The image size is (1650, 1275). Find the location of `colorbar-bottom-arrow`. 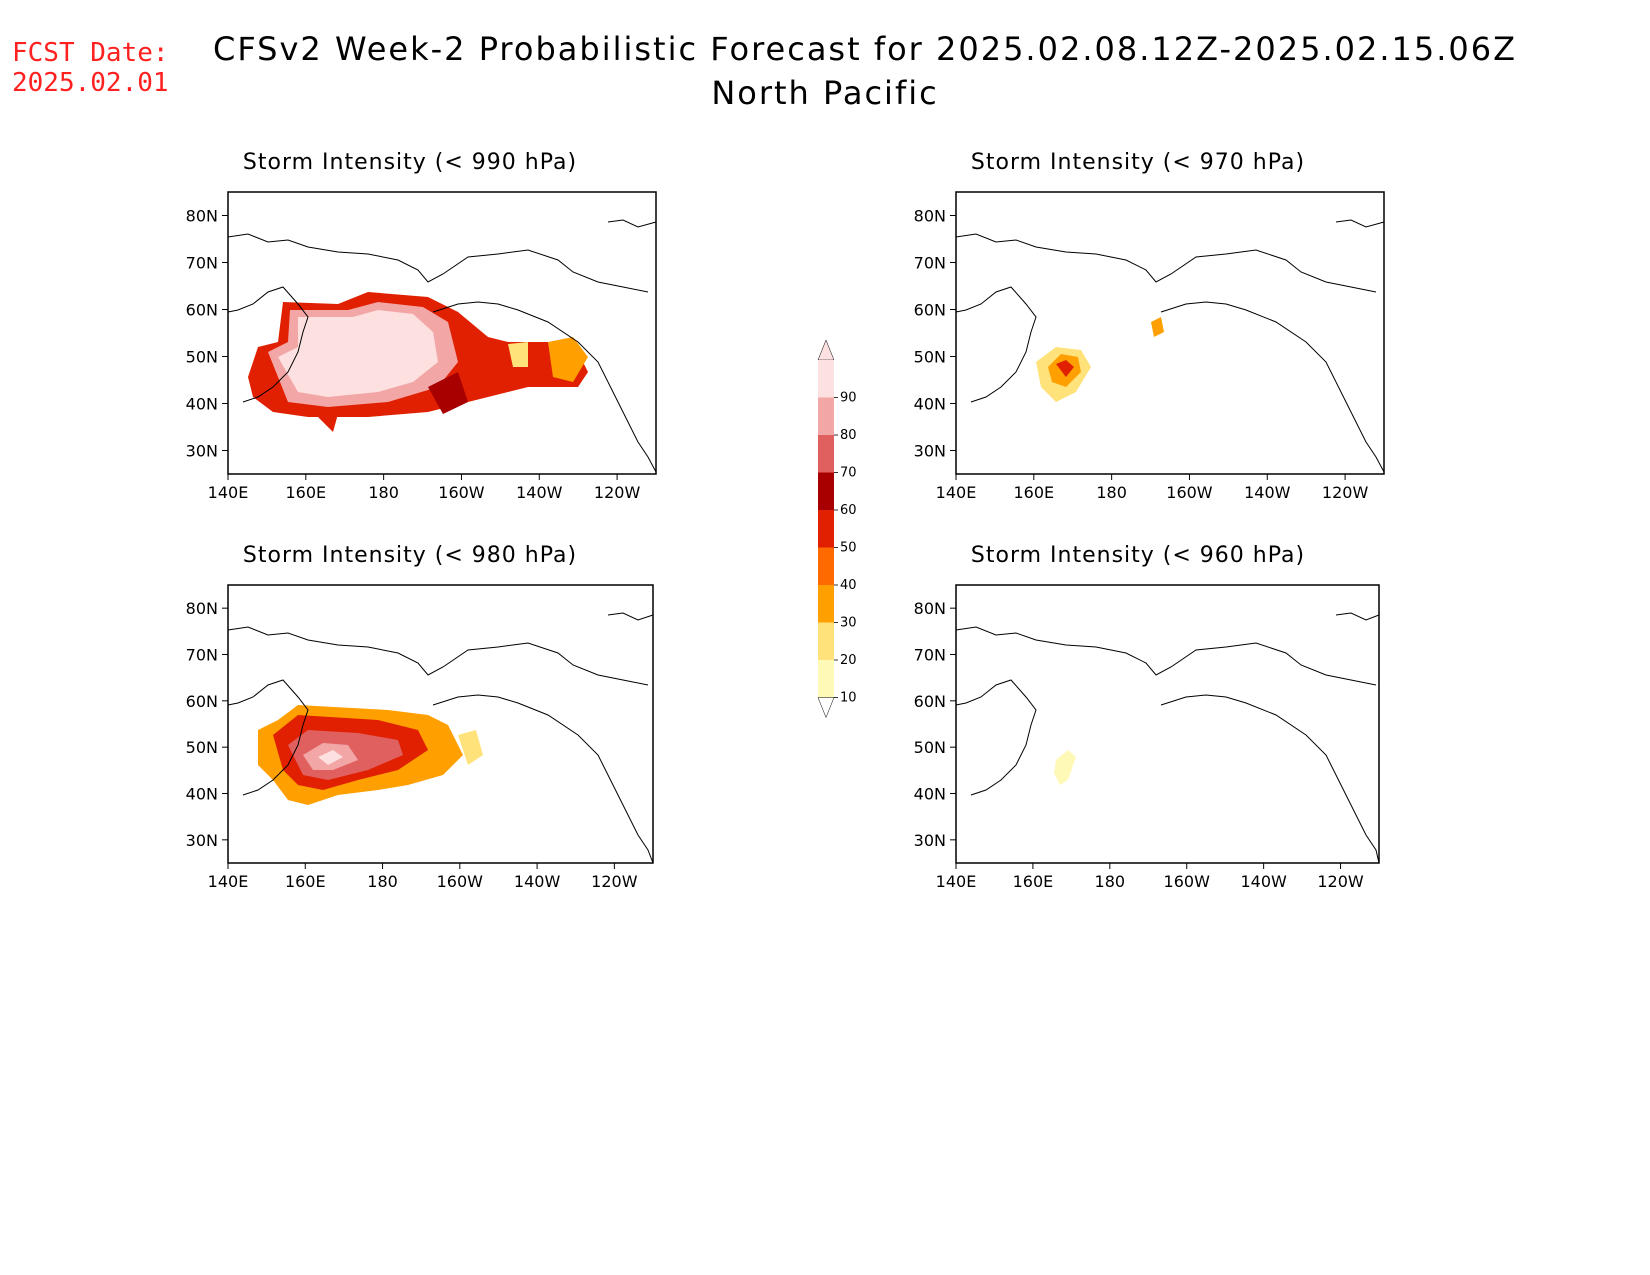

colorbar-bottom-arrow is located at coordinates (826, 708).